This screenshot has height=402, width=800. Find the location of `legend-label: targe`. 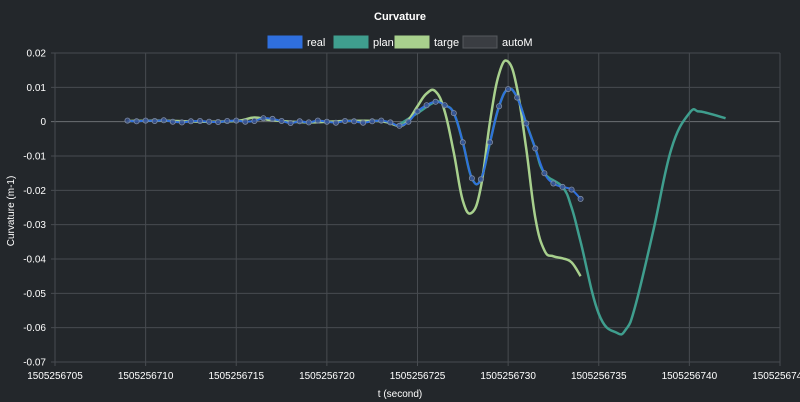

legend-label: targe is located at coordinates (446, 43).